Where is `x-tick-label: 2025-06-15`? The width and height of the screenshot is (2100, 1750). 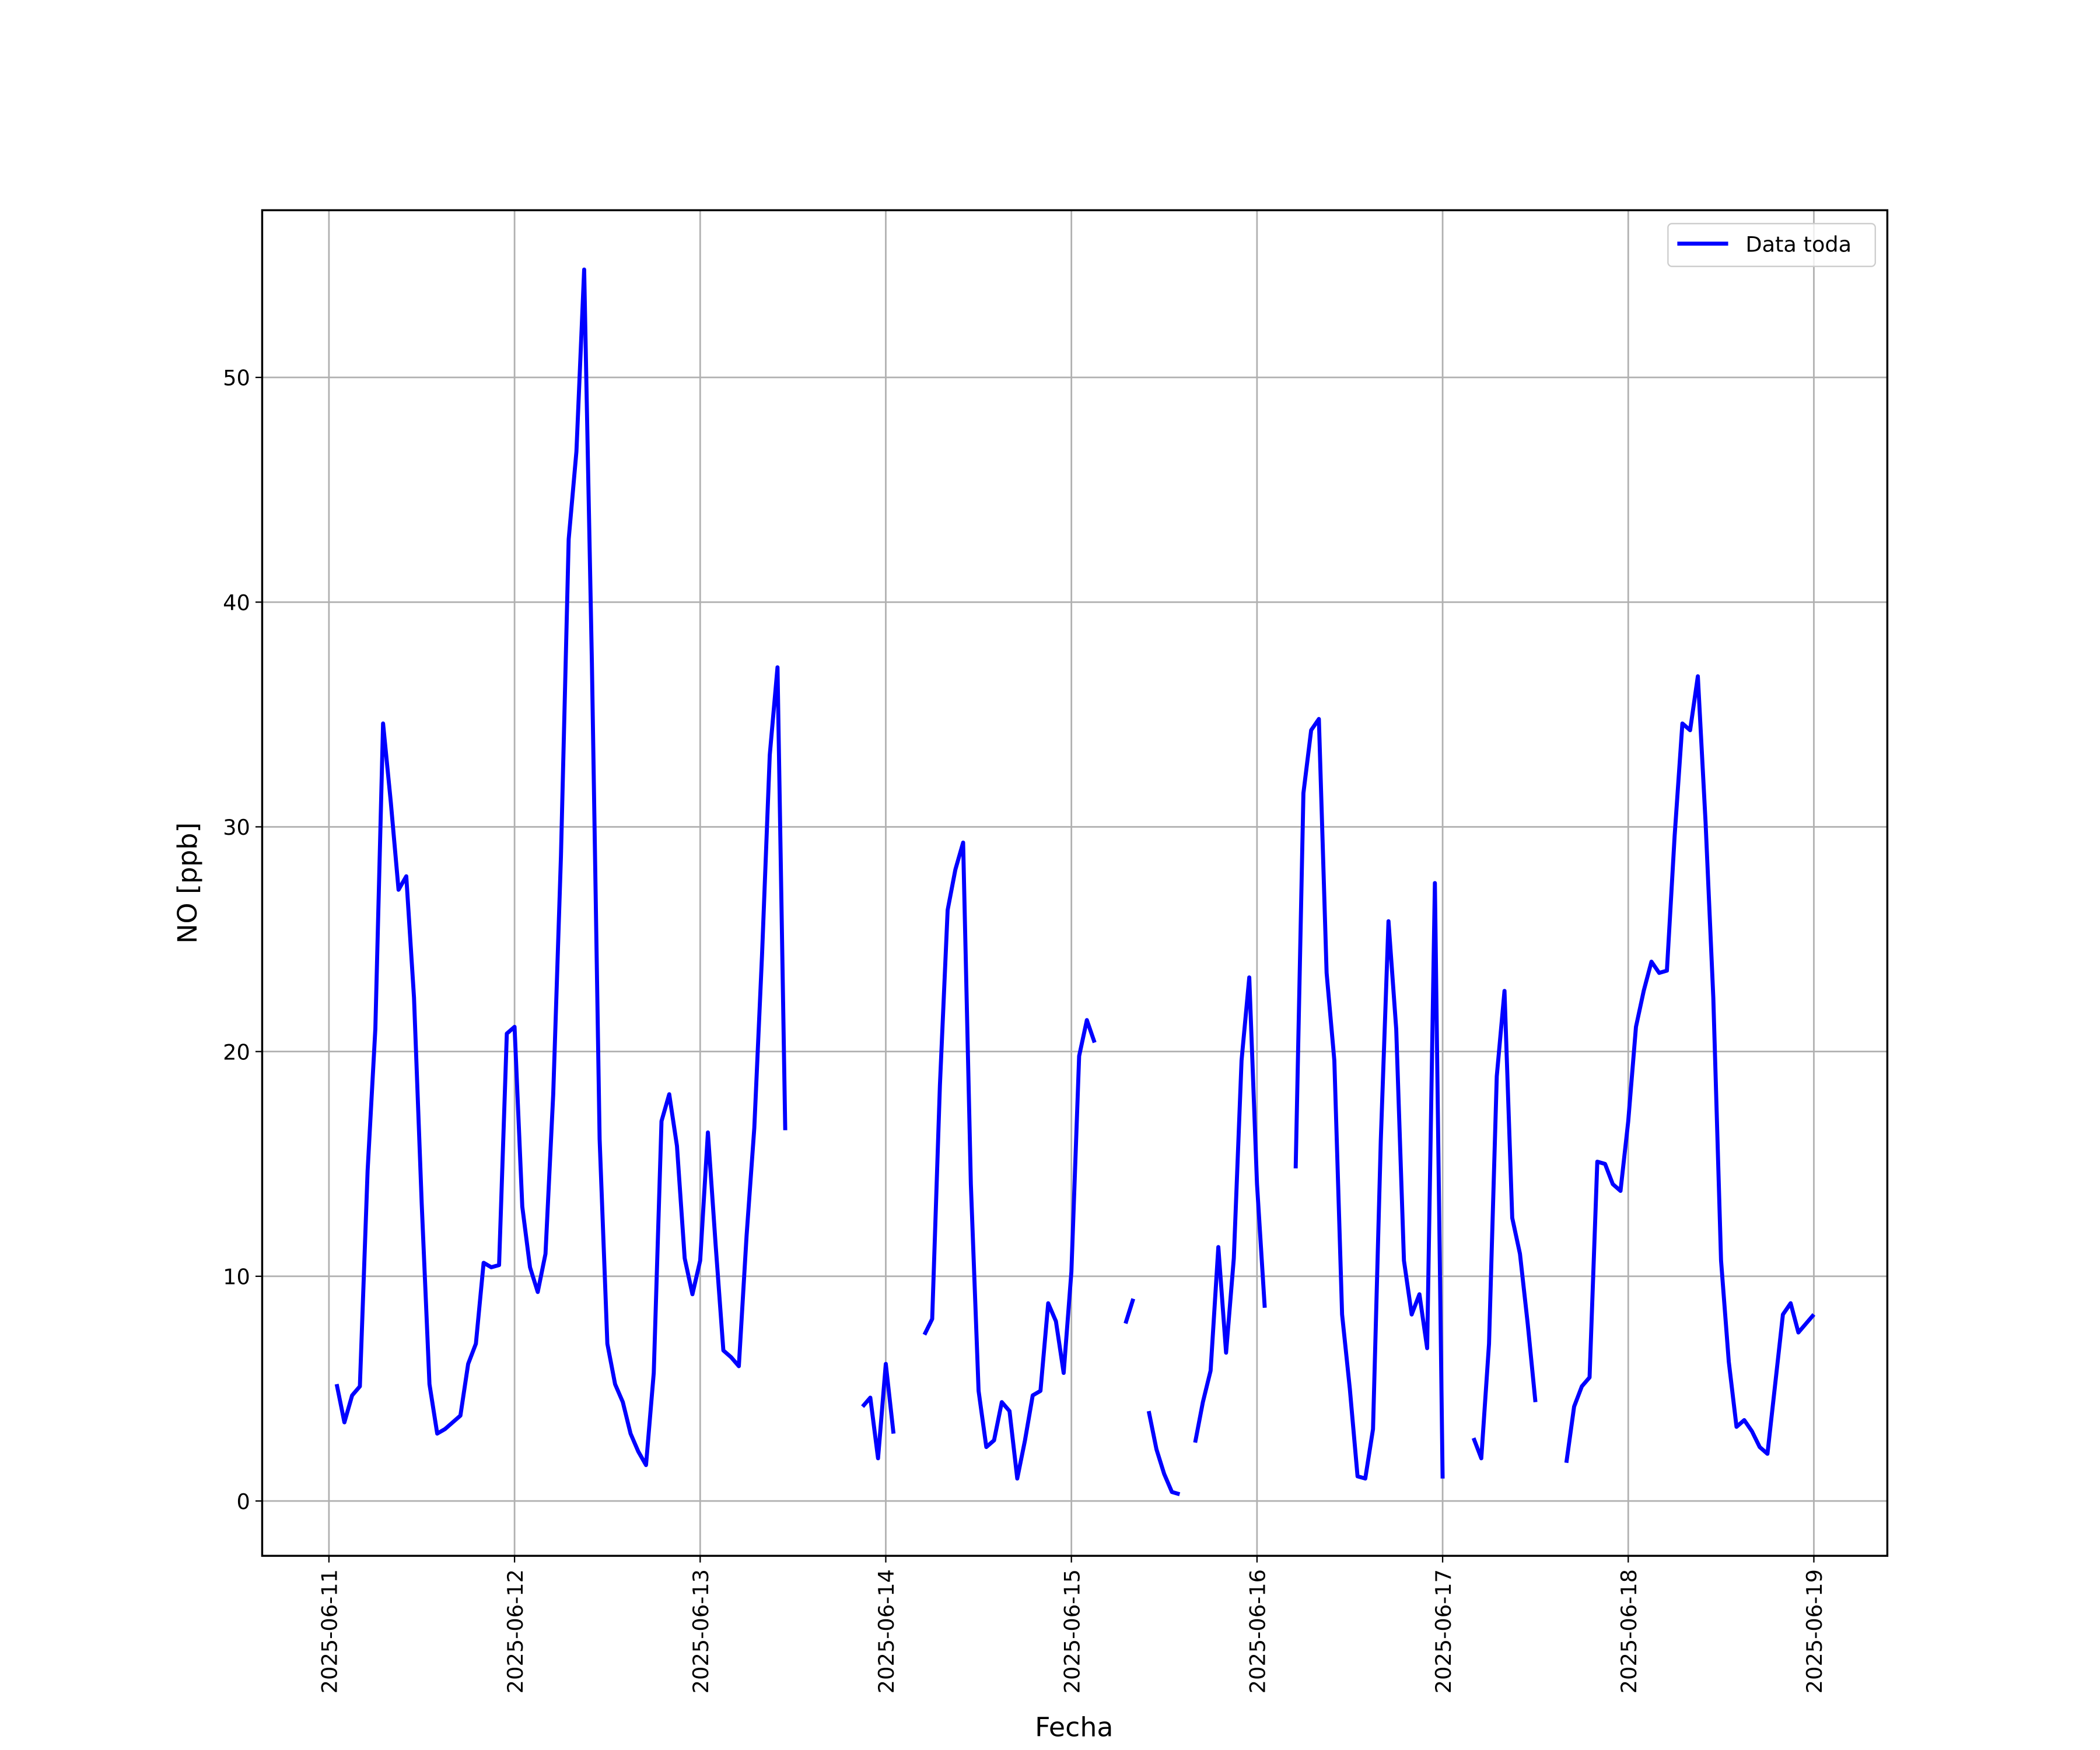
x-tick-label: 2025-06-15 is located at coordinates (1071, 1631).